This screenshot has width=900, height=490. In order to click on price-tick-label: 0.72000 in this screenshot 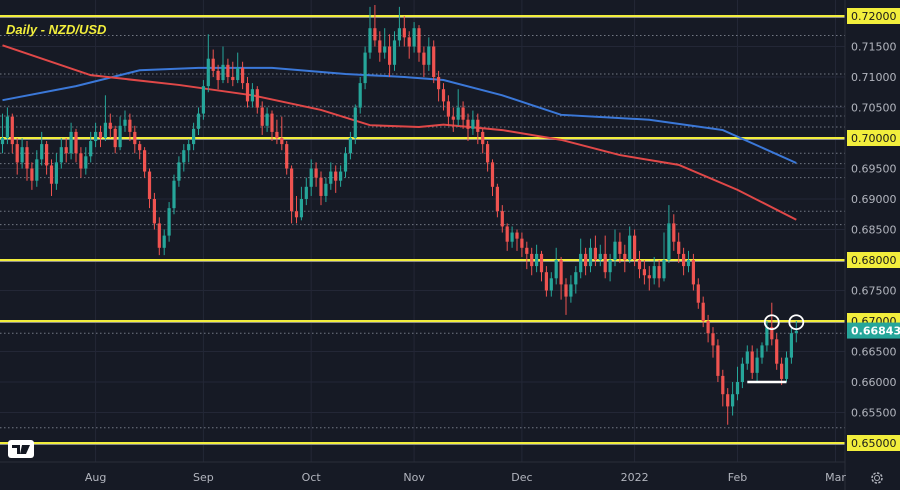, I will do `click(874, 16)`.